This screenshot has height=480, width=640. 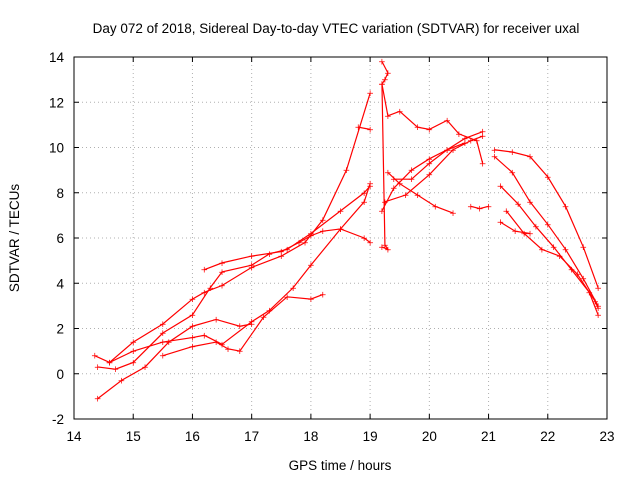 I want to click on series-arc-6: +++ +++ + +++, so click(x=287, y=250).